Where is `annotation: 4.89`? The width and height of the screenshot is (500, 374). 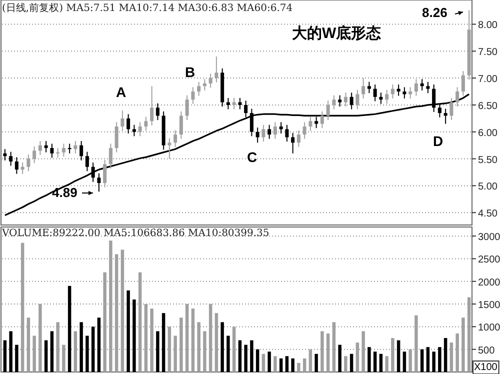 annotation: 4.89 is located at coordinates (65, 192).